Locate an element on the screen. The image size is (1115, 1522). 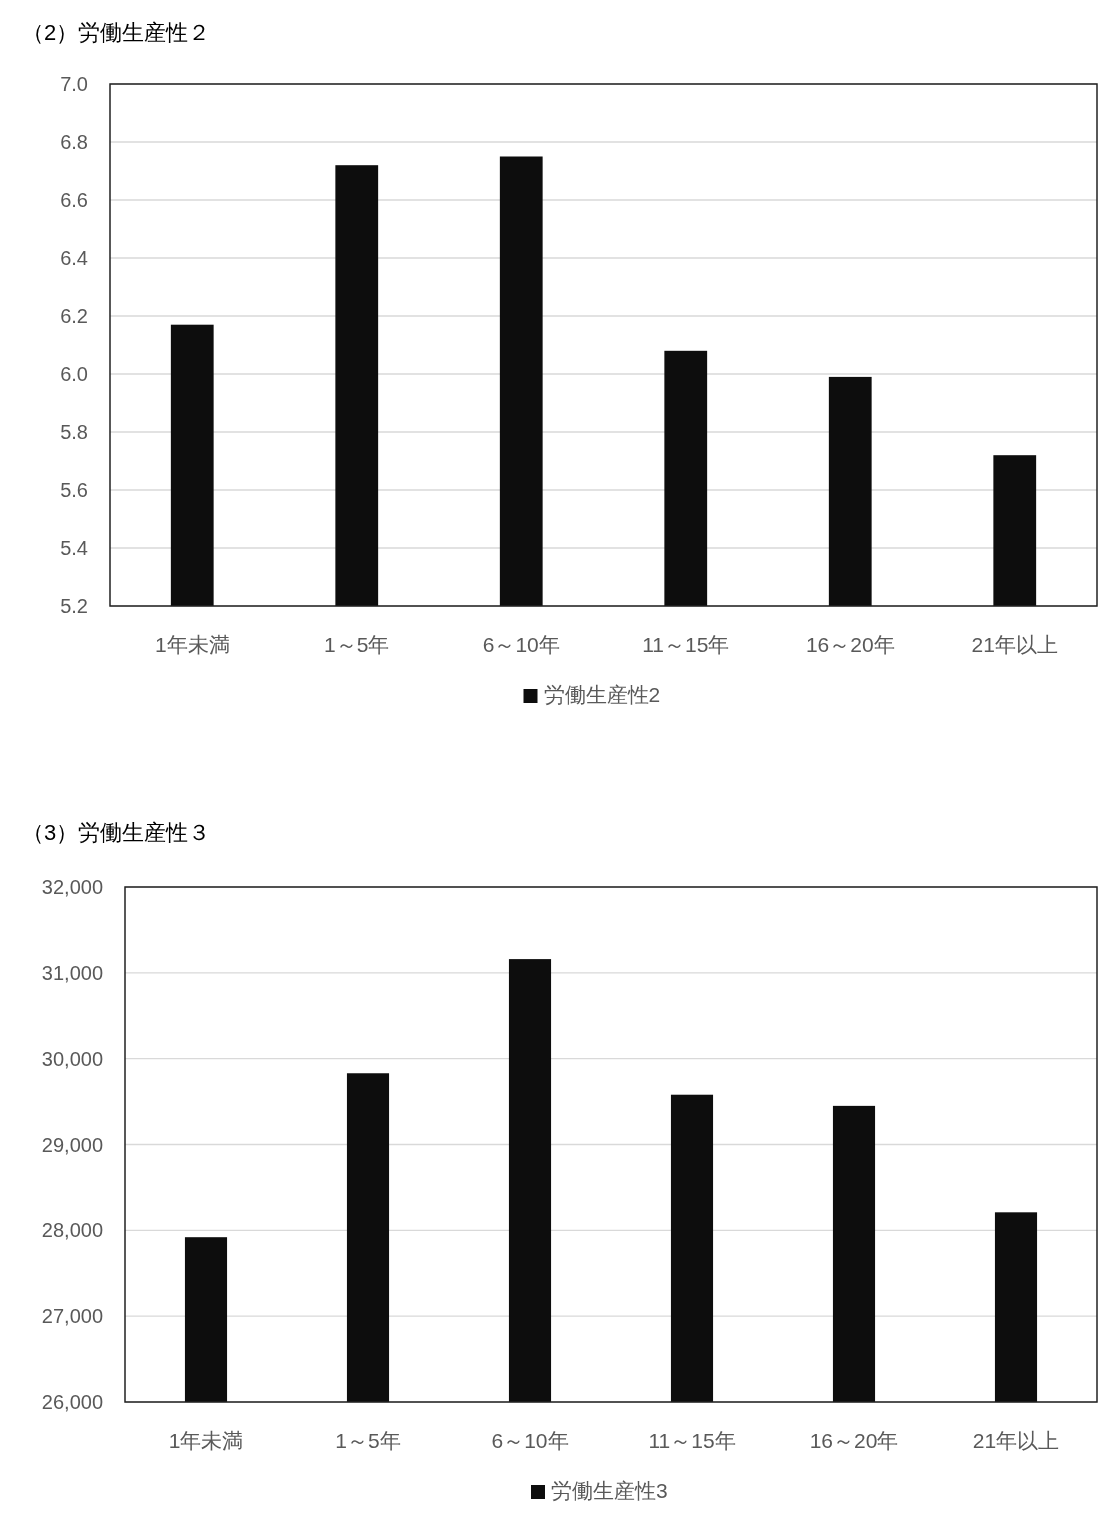
y-tick-label: 29,000 is located at coordinates (72, 1144).